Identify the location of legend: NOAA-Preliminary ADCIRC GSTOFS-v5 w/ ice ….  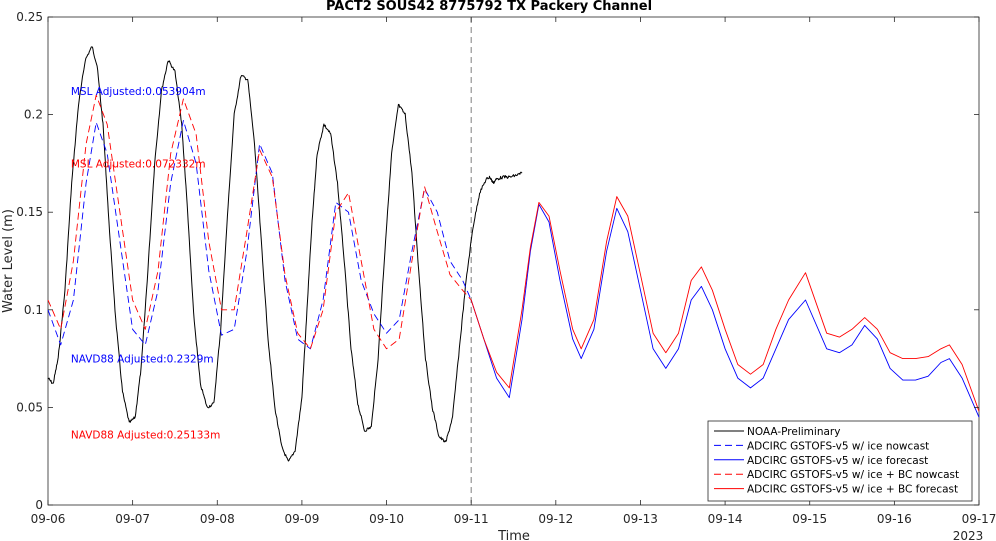
(840, 461).